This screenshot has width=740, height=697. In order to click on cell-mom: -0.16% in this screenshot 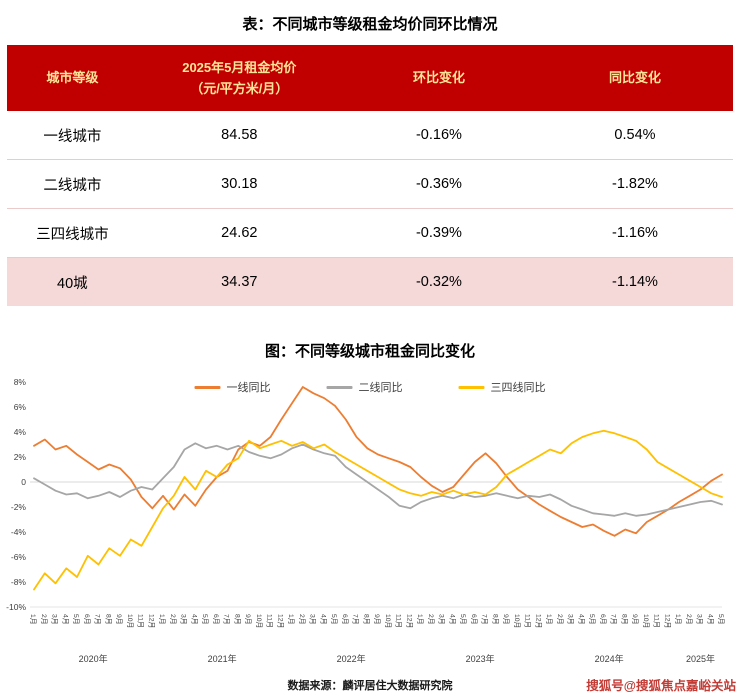, I will do `click(438, 136)`.